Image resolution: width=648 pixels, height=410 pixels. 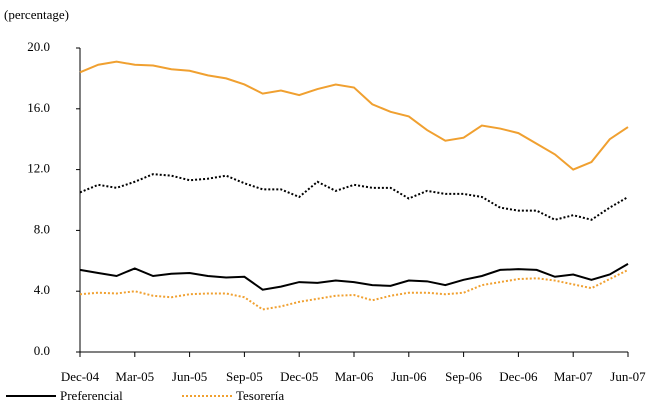 What do you see at coordinates (354, 376) in the screenshot?
I see `x-tick-label: Mar-06` at bounding box center [354, 376].